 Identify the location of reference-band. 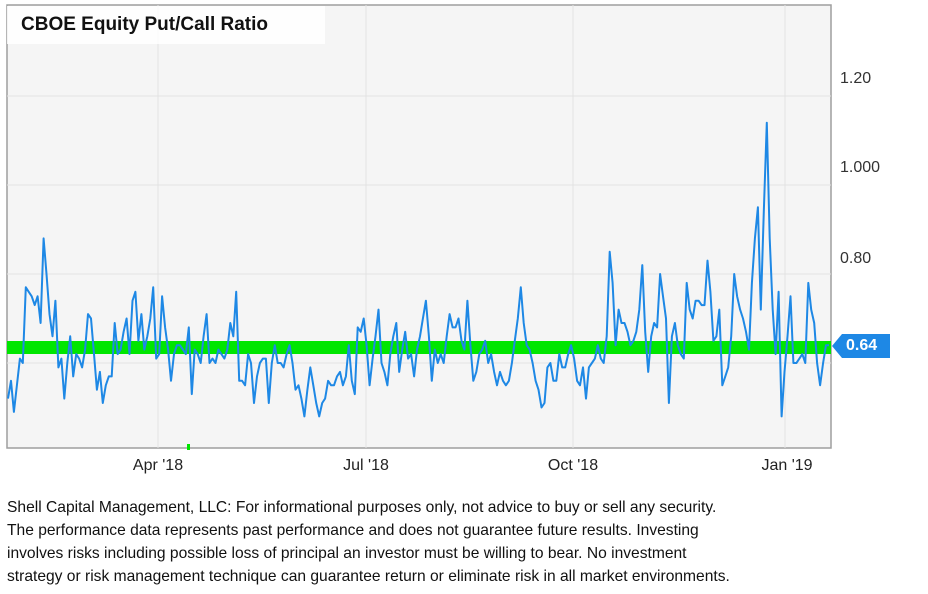
(419, 347).